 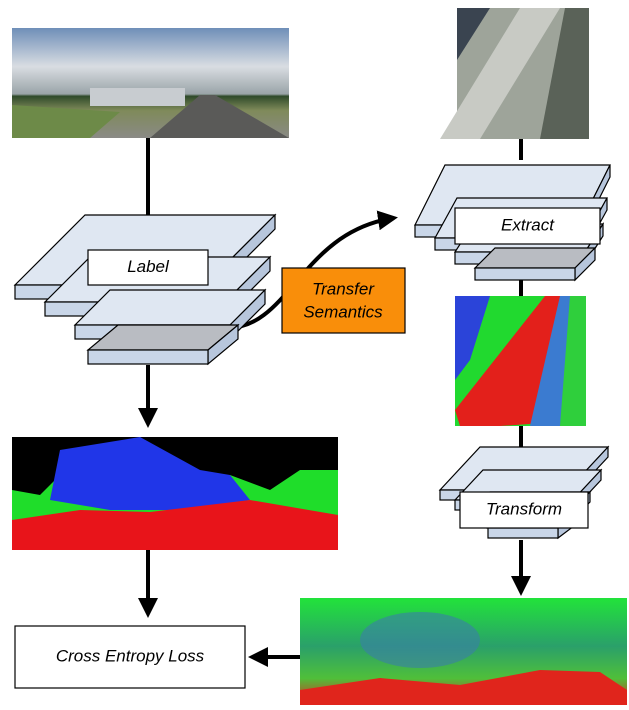 I want to click on node-label: Transfer, so click(x=343, y=288).